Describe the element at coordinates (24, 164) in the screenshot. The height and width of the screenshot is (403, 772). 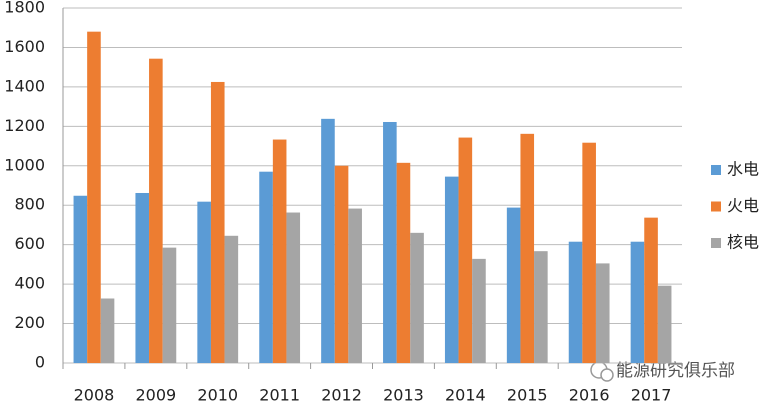
I see `y-tick-label: 1000` at that location.